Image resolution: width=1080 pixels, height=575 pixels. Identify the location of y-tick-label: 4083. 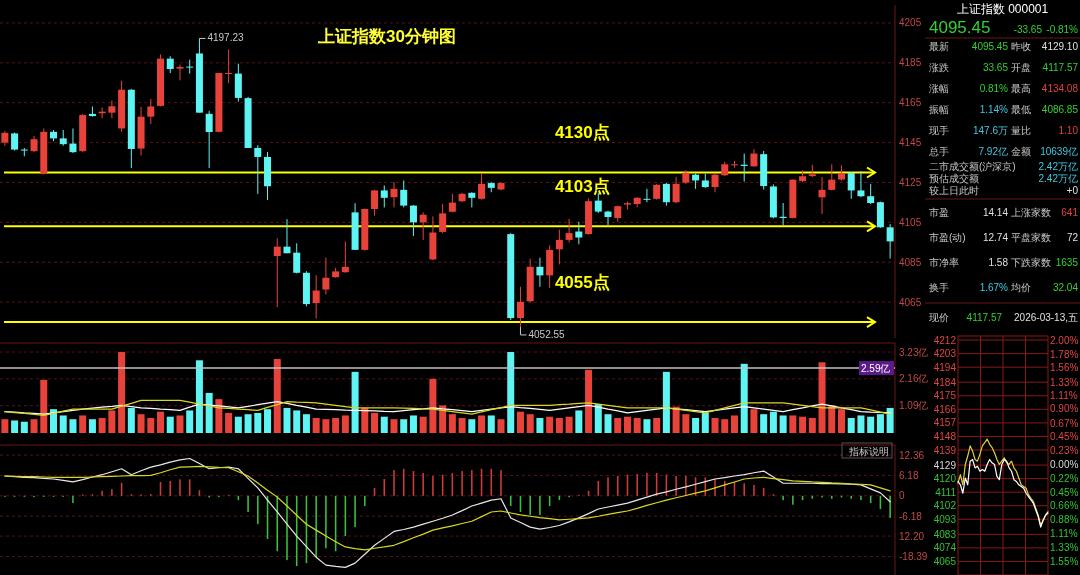
(945, 534).